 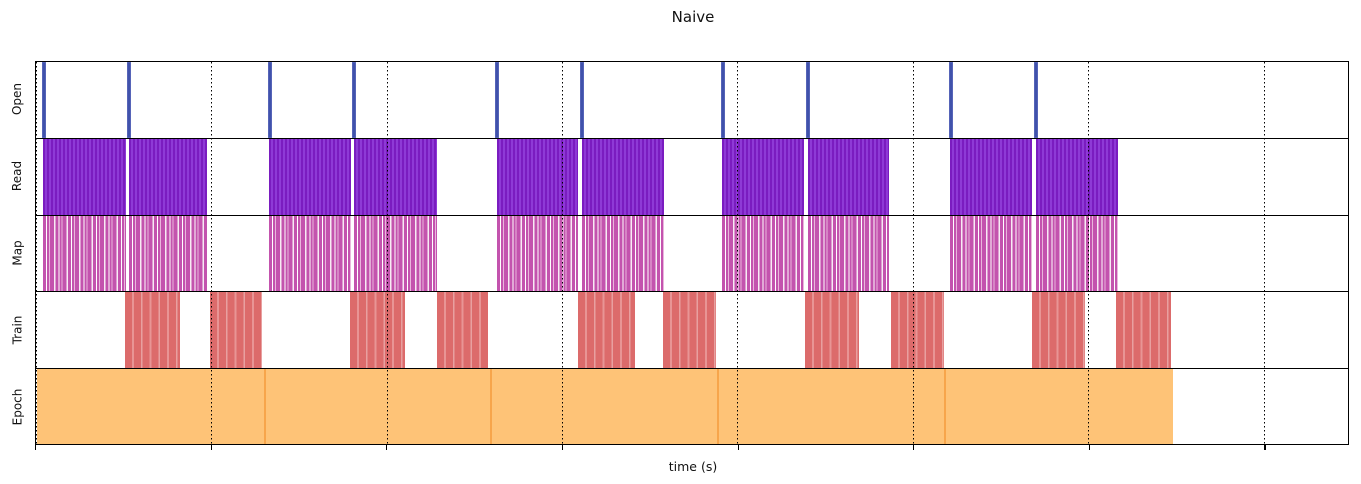 I want to click on row-label-read: Read, so click(x=17, y=176).